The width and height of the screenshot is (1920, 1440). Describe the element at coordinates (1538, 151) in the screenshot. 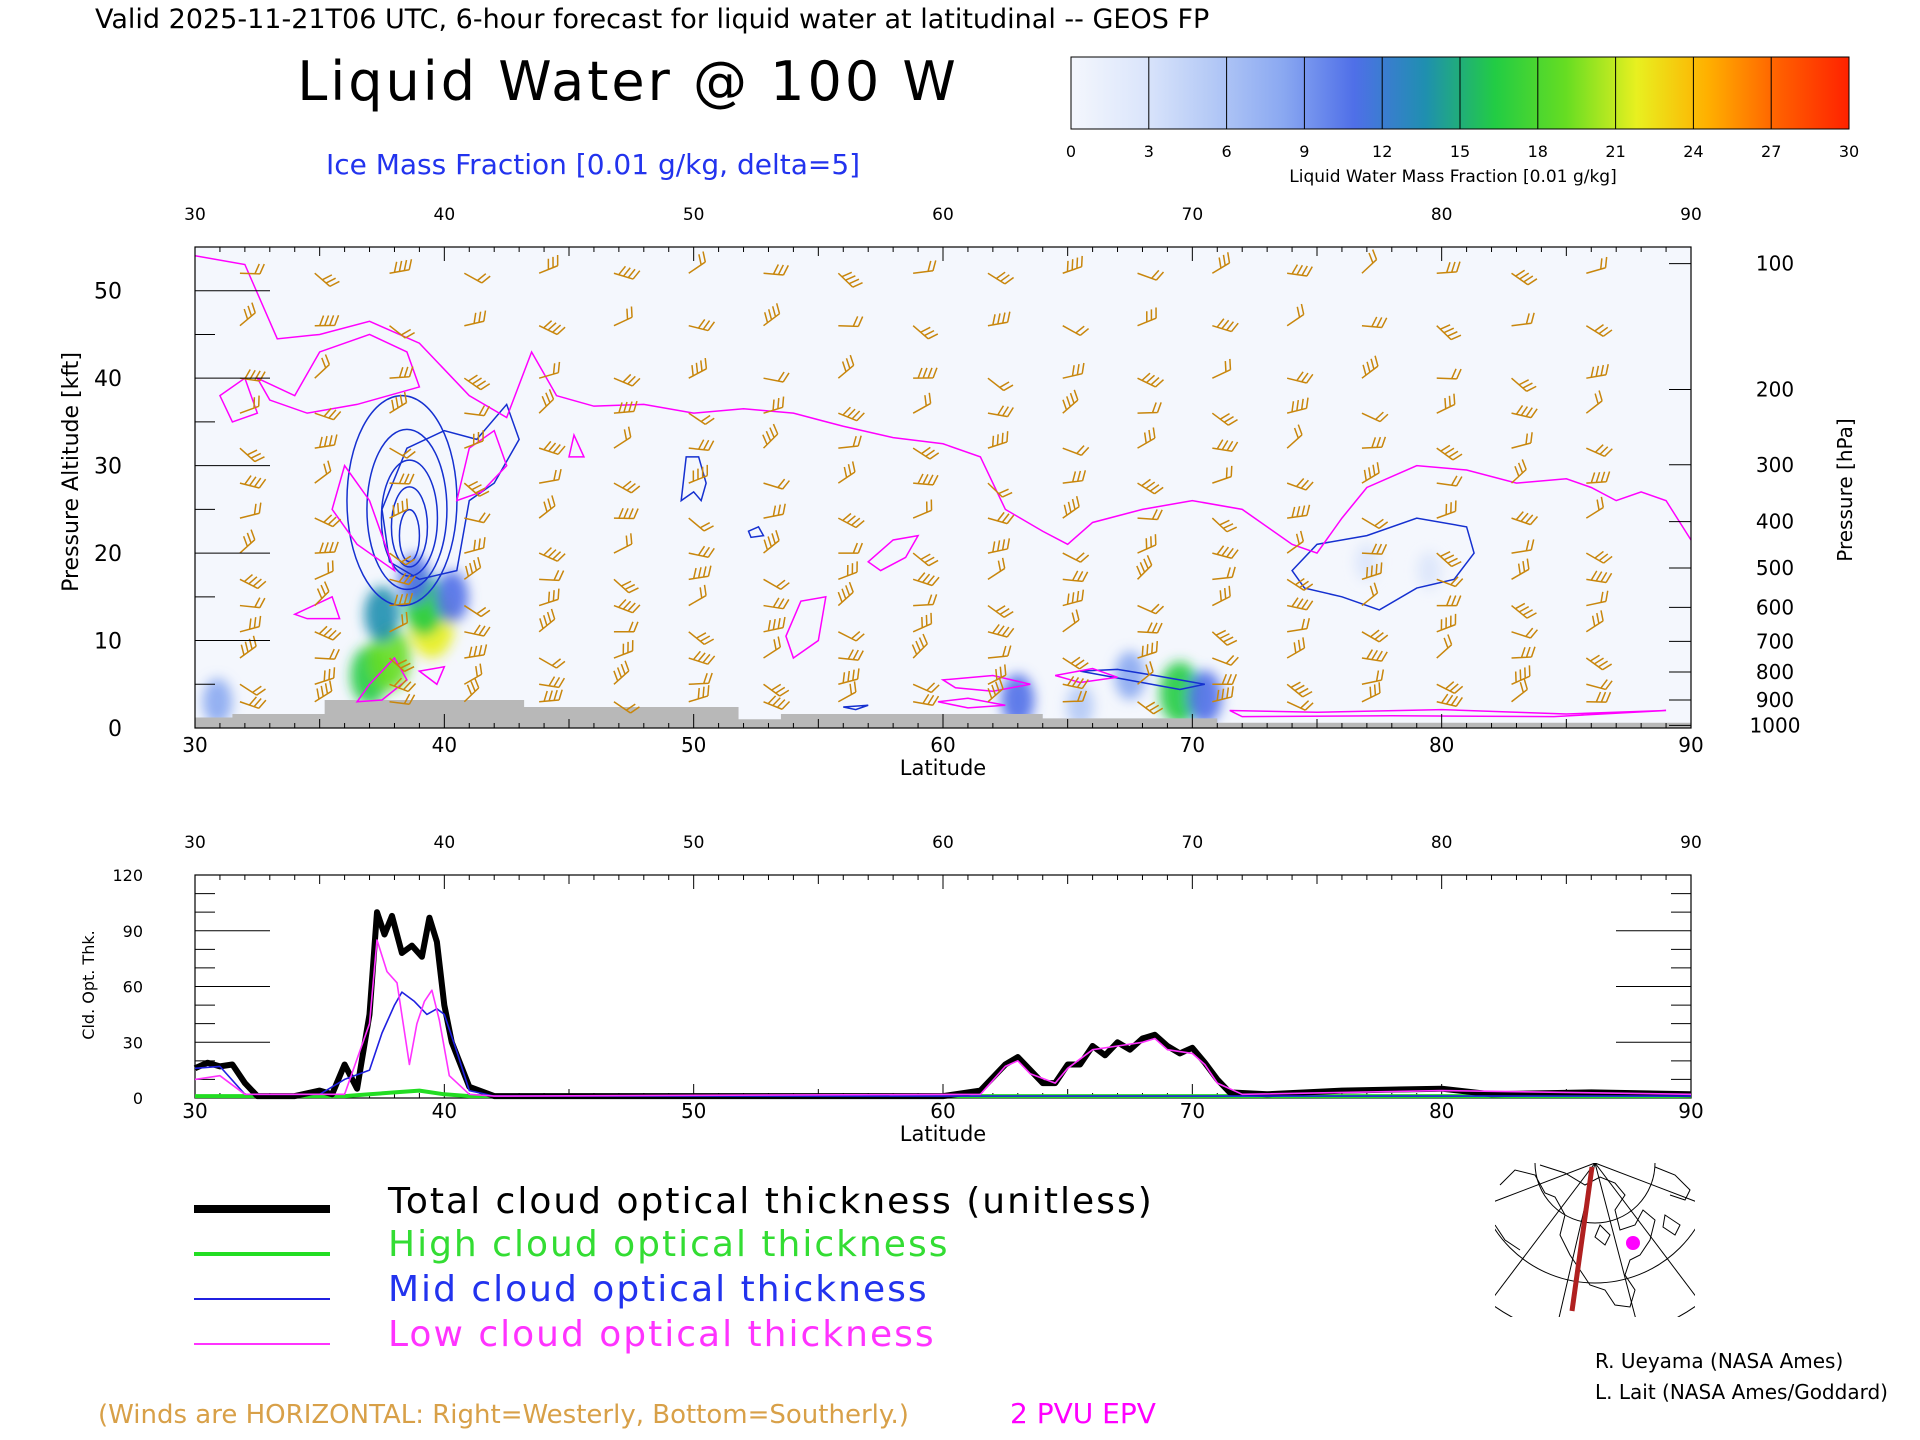

I see `colorbar-tick-label: 18` at that location.